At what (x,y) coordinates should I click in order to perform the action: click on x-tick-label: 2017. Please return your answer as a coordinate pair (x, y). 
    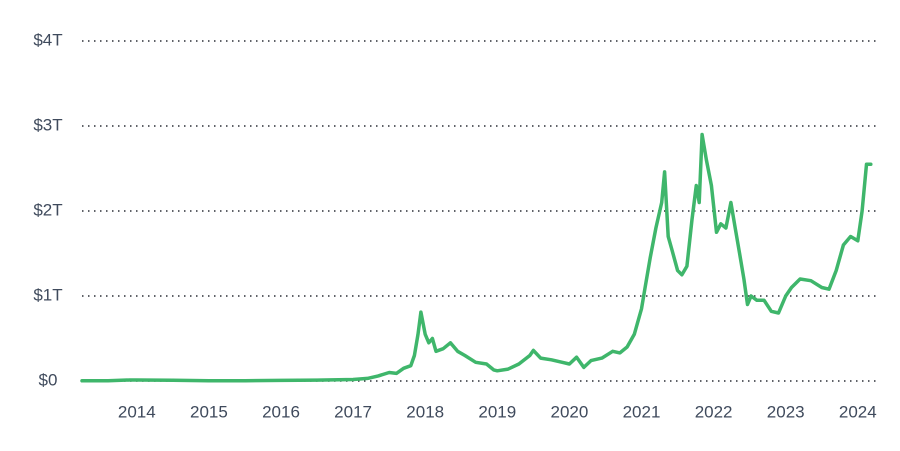
    Looking at the image, I should click on (353, 411).